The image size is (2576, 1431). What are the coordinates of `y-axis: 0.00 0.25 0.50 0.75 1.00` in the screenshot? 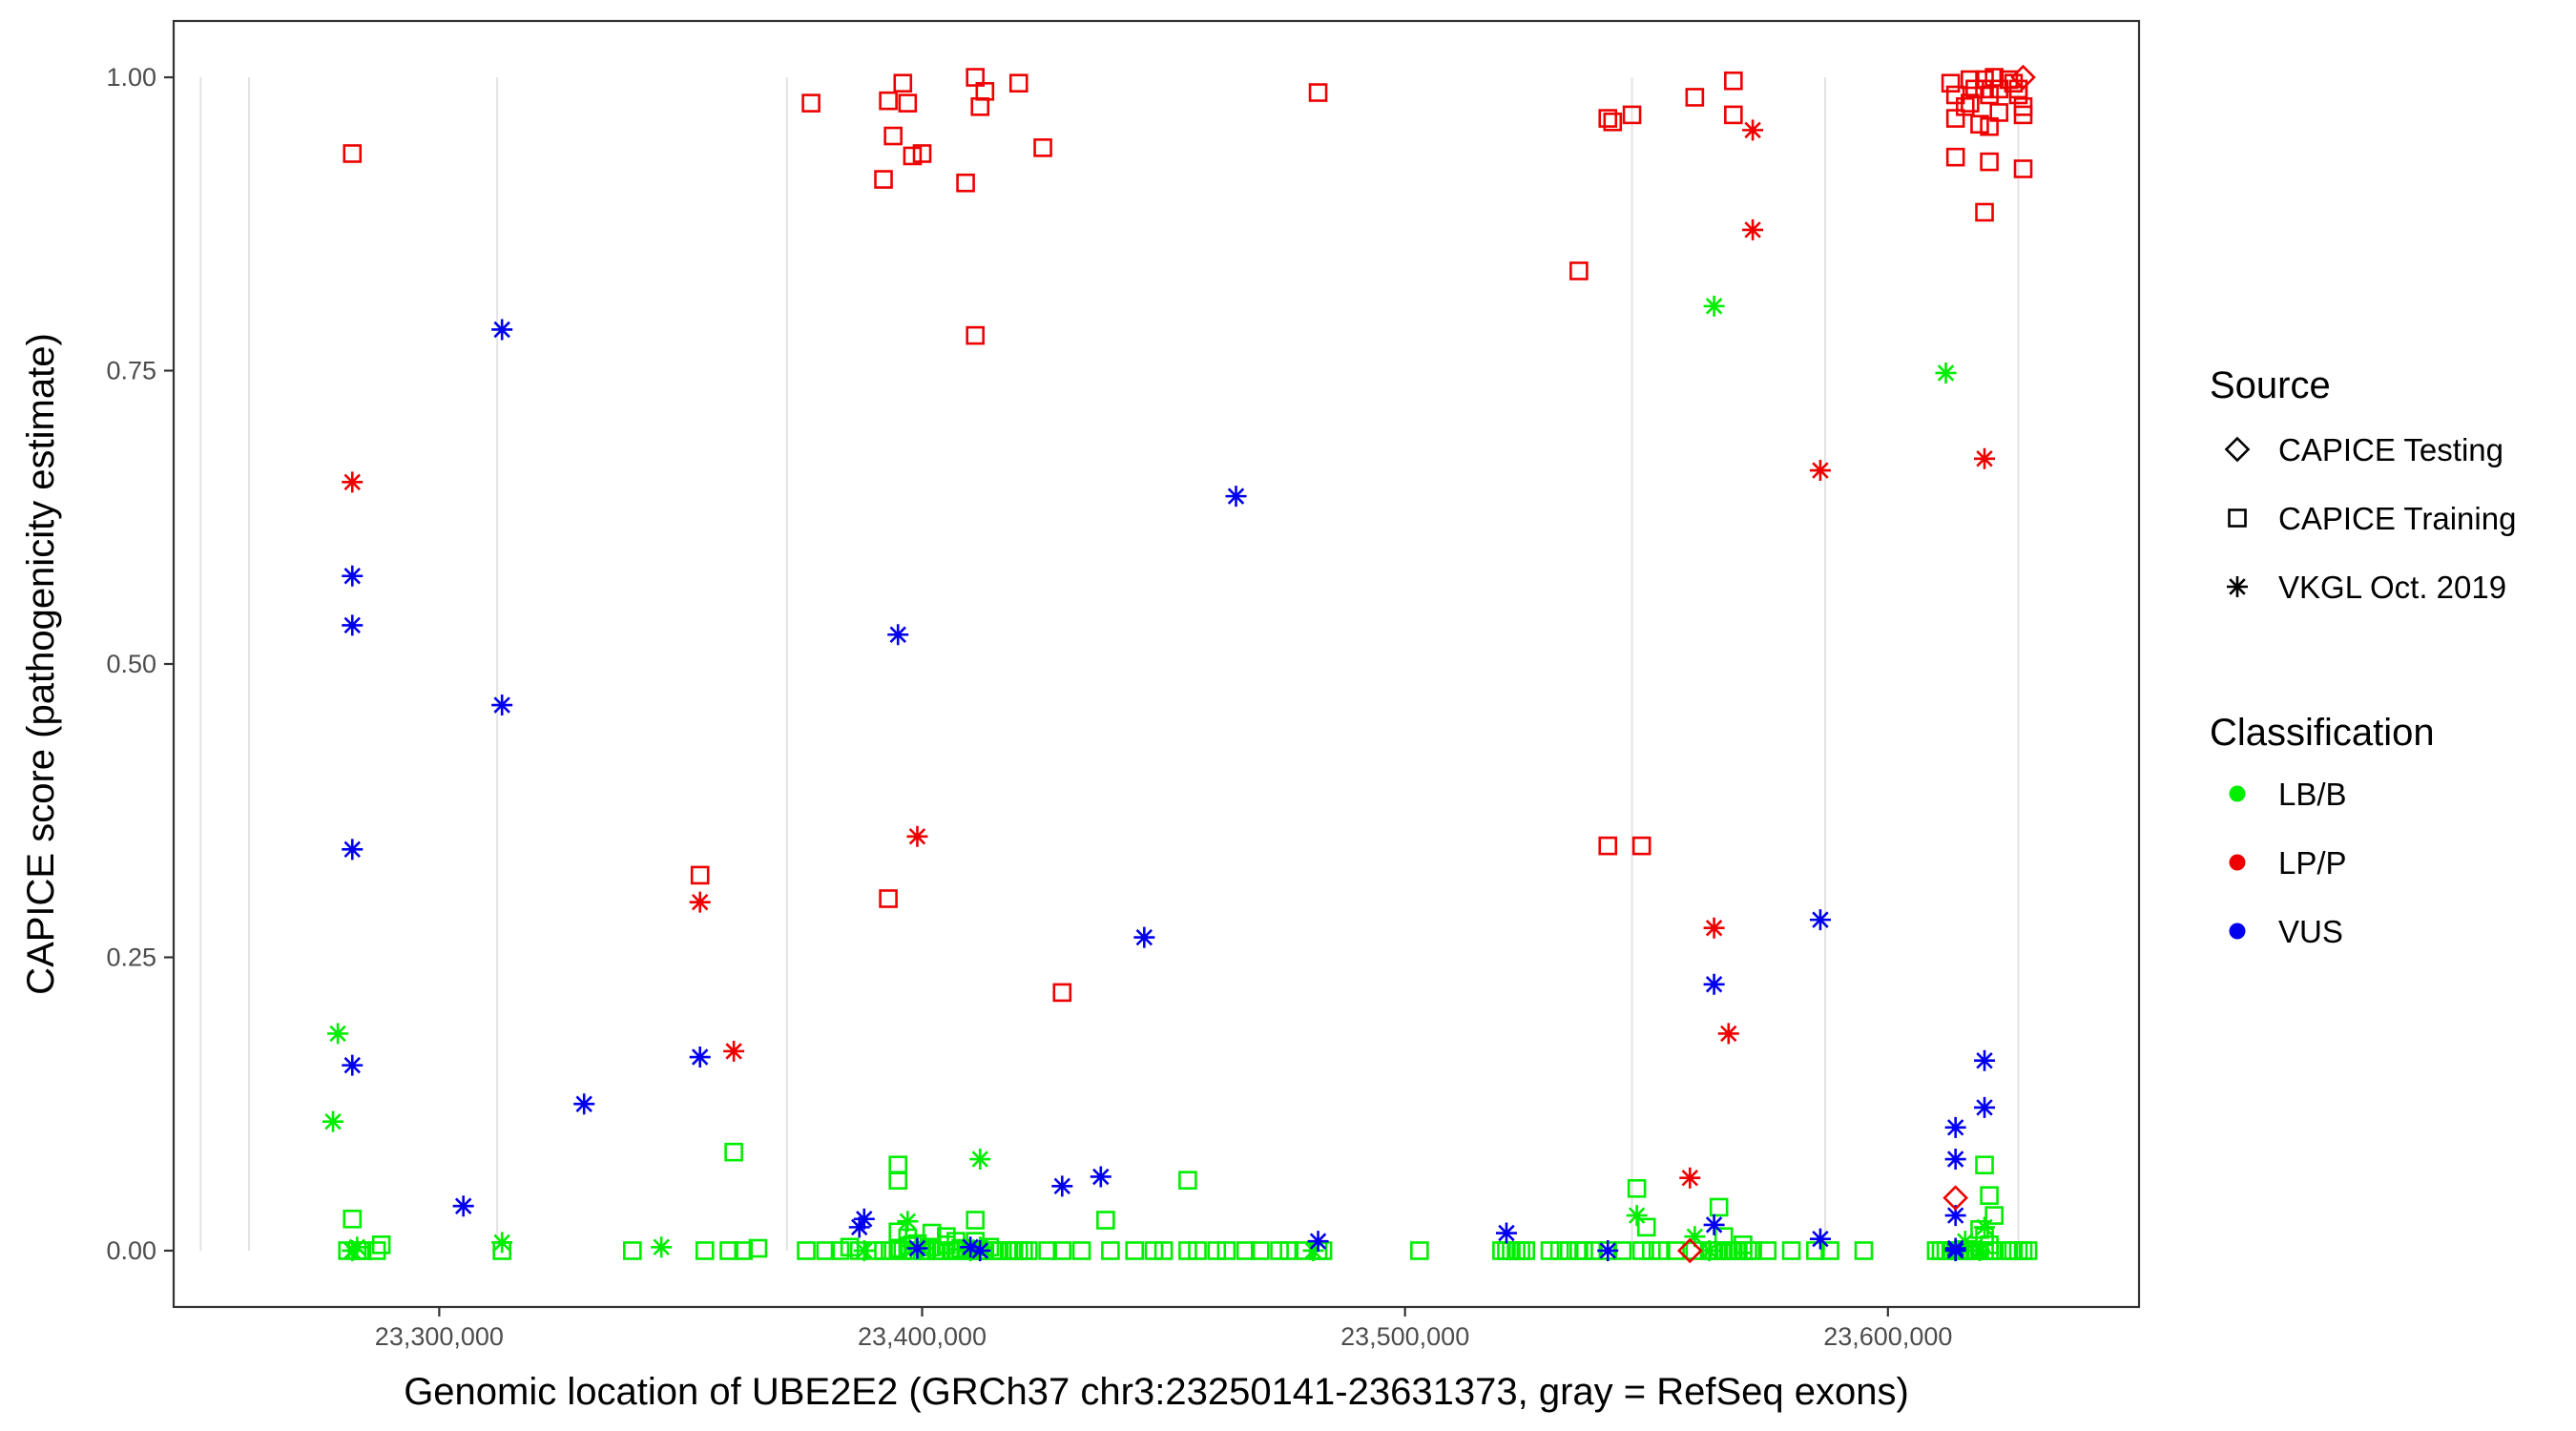 It's located at (140, 664).